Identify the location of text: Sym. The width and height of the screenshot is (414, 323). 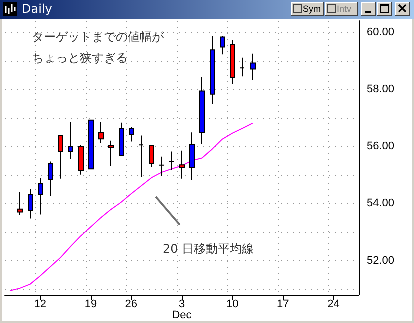
(307, 9).